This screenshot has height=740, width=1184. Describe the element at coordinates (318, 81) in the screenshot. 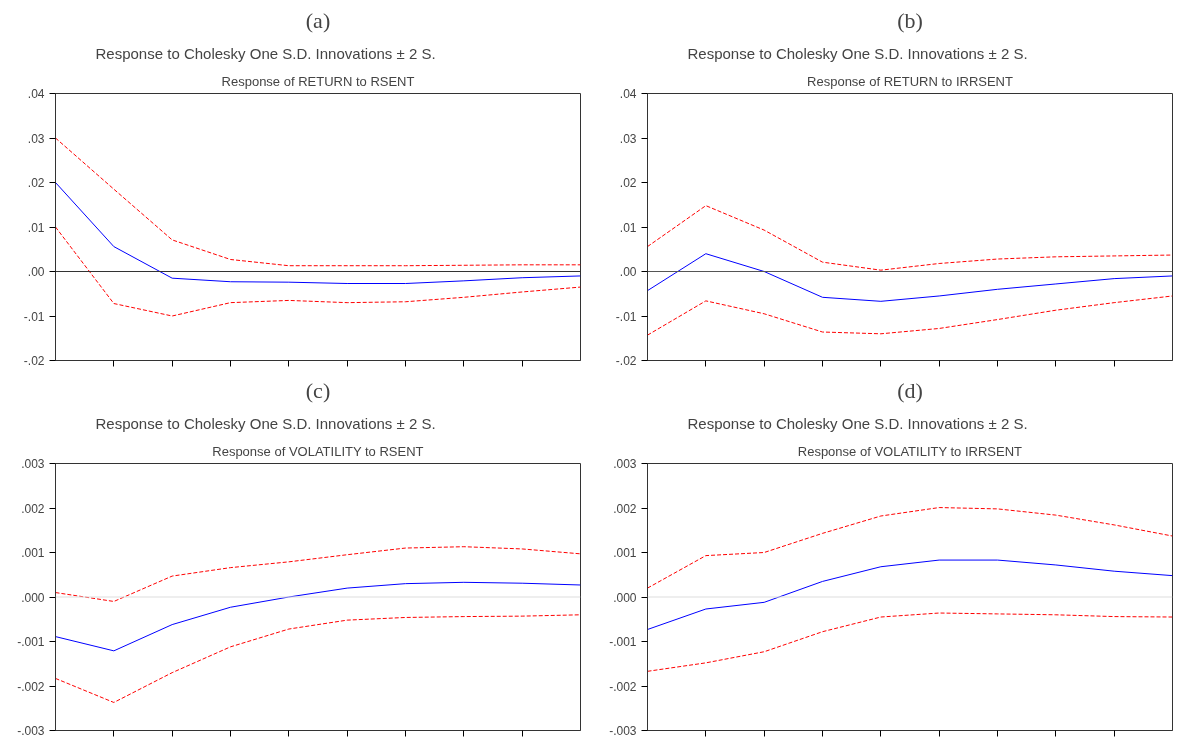

I see `chart-subtitle: Response of RETURN to RSENT` at that location.